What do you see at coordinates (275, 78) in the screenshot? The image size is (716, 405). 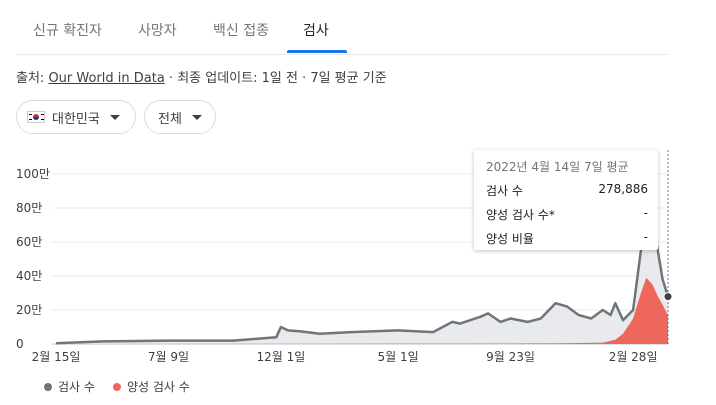 I see `source-suffix: · 최종 업데이트: 1일 전 · 7일 평균 기준` at bounding box center [275, 78].